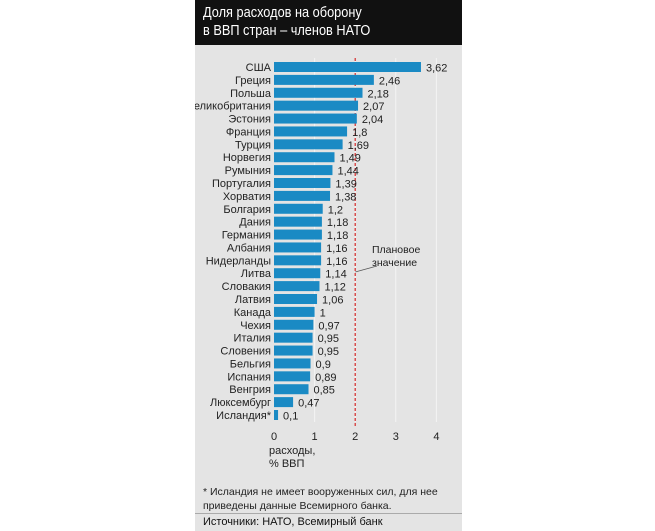 The image size is (655, 531). What do you see at coordinates (293, 522) in the screenshot?
I see `source: Источники: НАТО, Всемирный банк` at bounding box center [293, 522].